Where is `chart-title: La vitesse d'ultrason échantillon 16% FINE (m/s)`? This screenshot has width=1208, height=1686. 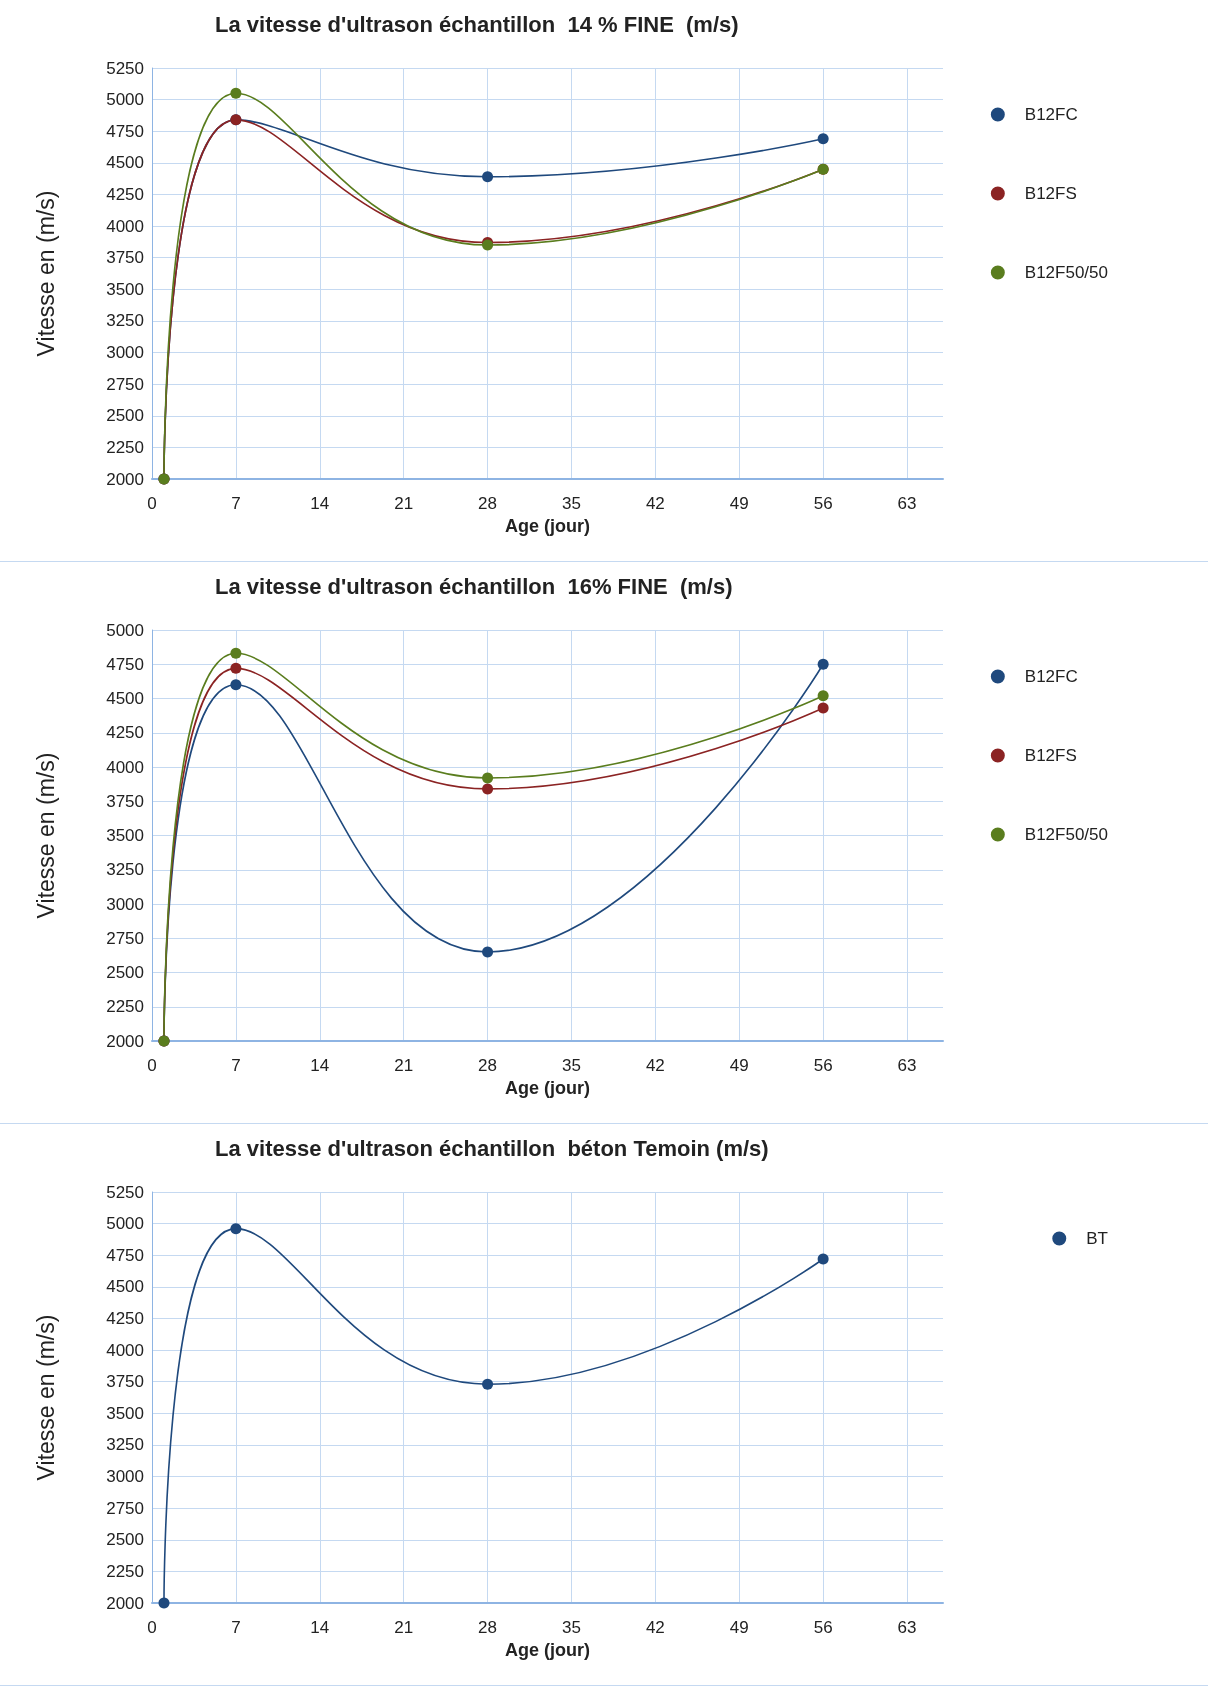
chart-title: La vitesse d'ultrason échantillon 16% FINE (m/s) is located at coordinates (474, 586).